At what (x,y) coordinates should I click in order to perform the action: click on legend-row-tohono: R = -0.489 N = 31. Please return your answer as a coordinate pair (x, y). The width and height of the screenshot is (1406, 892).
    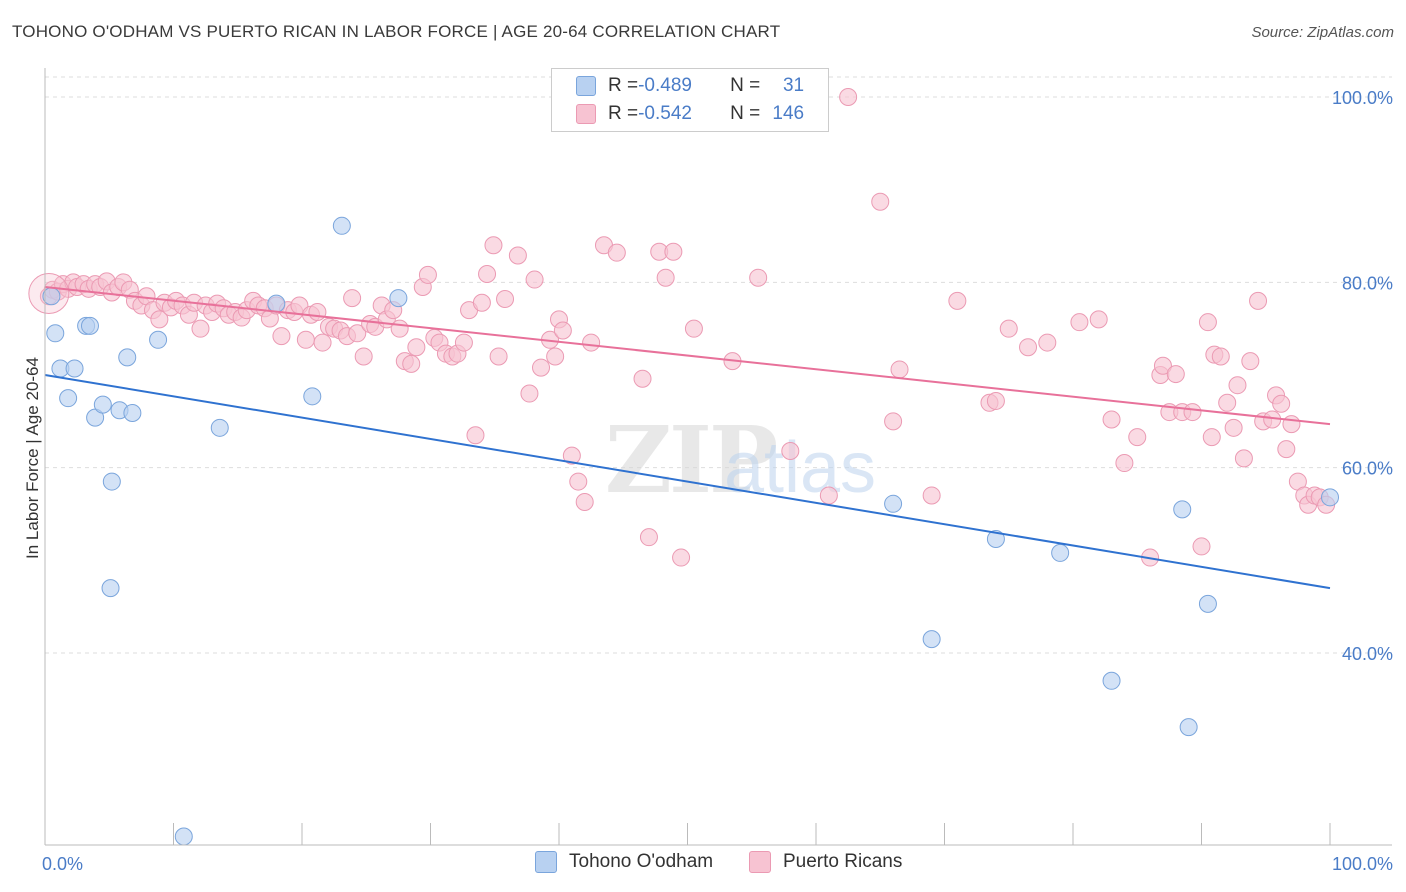
    Looking at the image, I should click on (678, 86).